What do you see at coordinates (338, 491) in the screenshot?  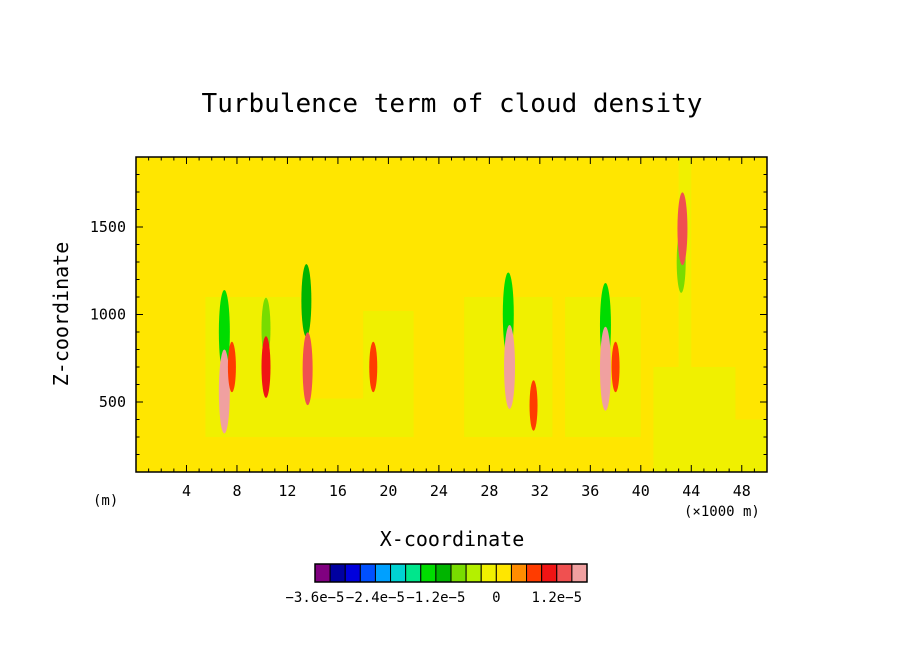 I see `x-tick-label: 16` at bounding box center [338, 491].